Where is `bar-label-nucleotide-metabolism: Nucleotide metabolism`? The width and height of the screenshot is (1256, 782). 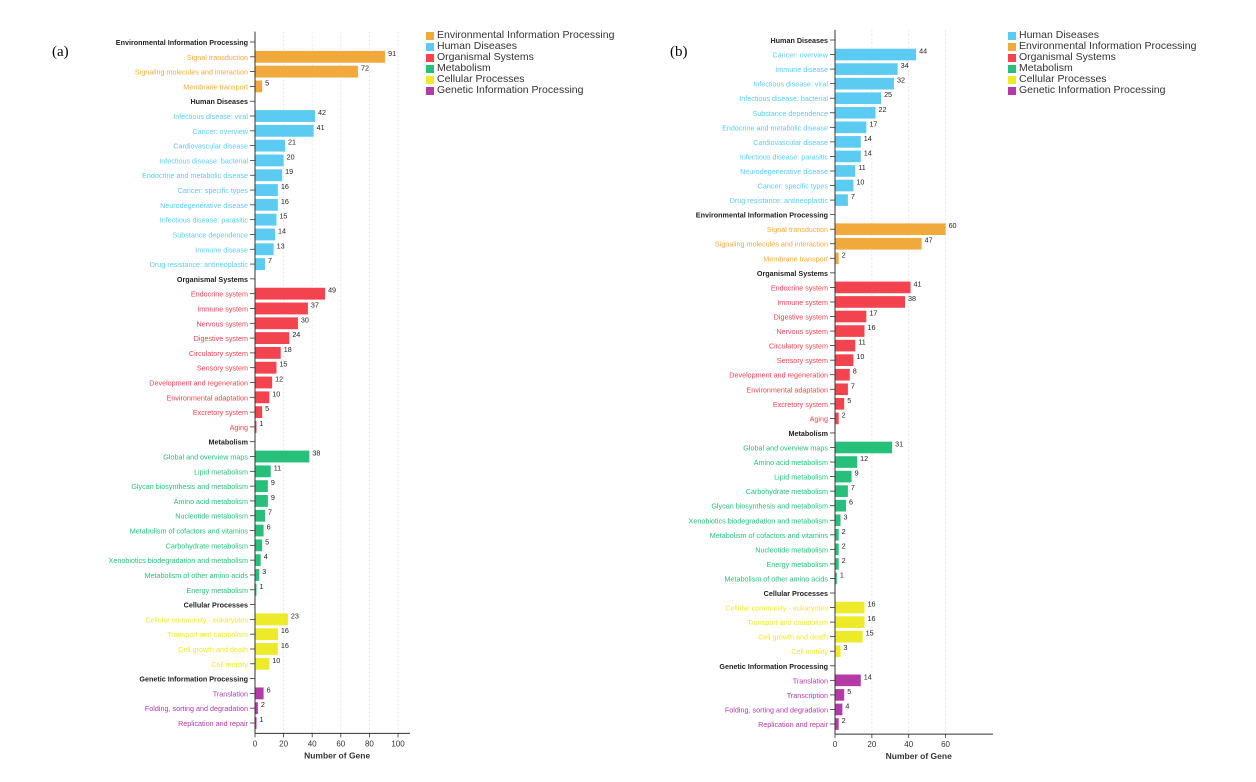 bar-label-nucleotide-metabolism: Nucleotide metabolism is located at coordinates (791, 549).